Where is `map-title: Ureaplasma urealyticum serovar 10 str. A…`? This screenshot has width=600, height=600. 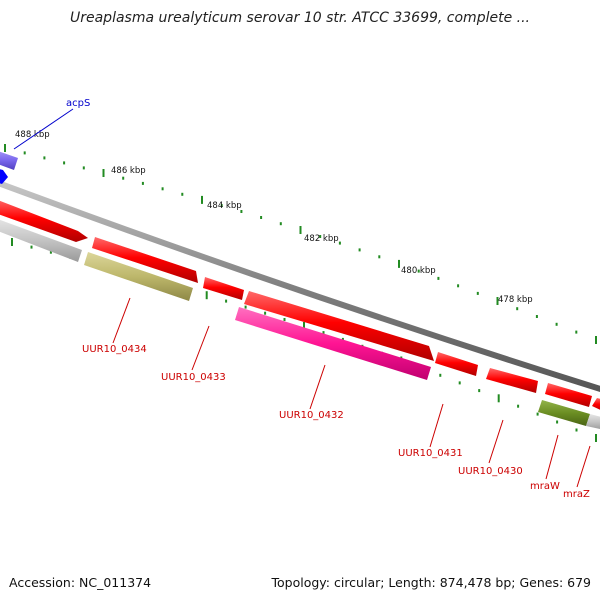
map-title: Ureaplasma urealyticum serovar 10 str. A… is located at coordinates (299, 18).